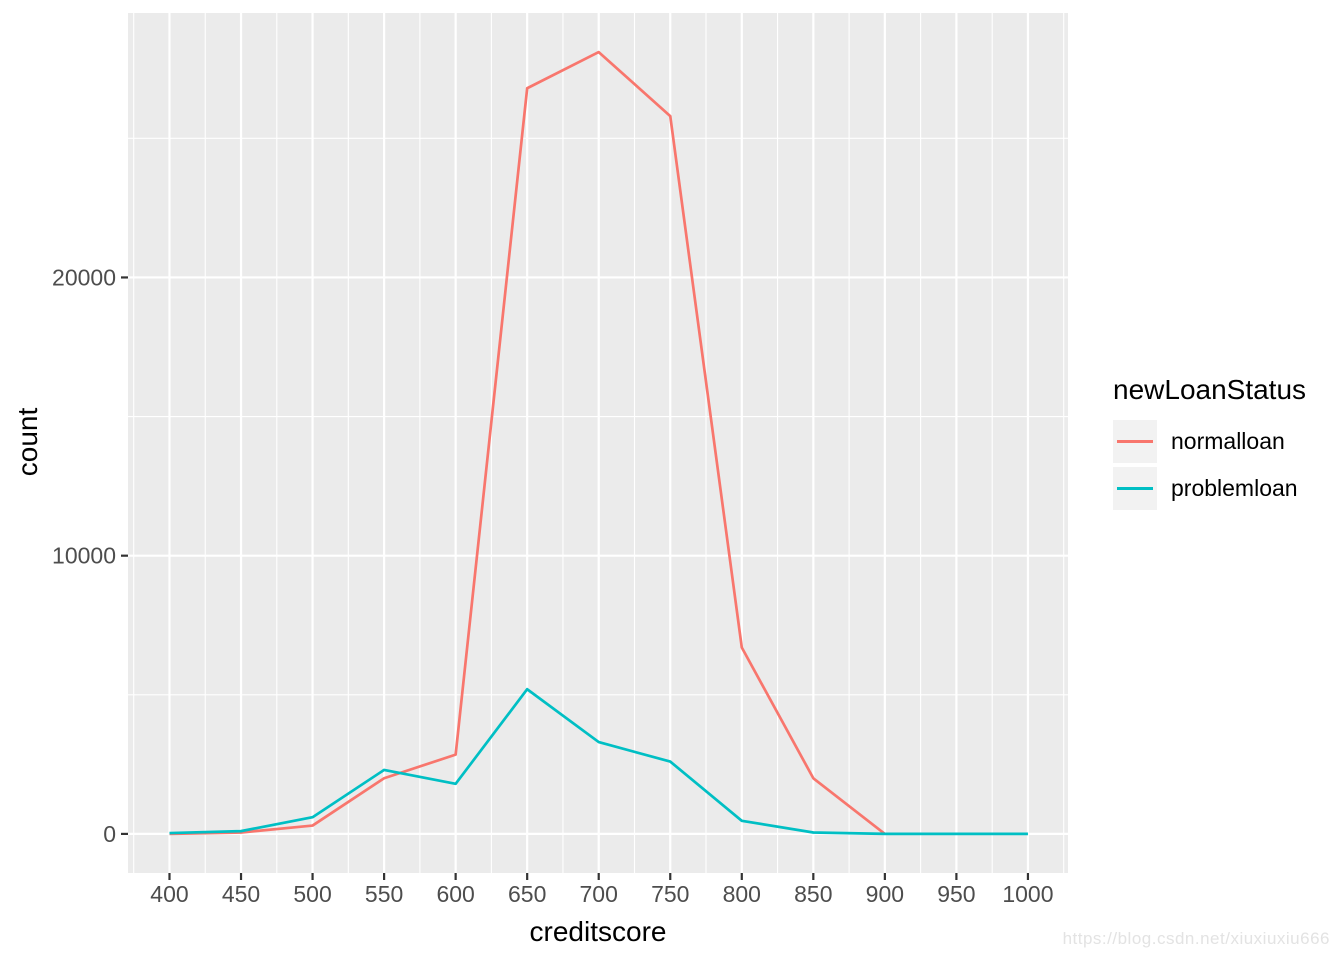 The image size is (1344, 960). Describe the element at coordinates (27, 442) in the screenshot. I see `y-axis-title: count` at that location.